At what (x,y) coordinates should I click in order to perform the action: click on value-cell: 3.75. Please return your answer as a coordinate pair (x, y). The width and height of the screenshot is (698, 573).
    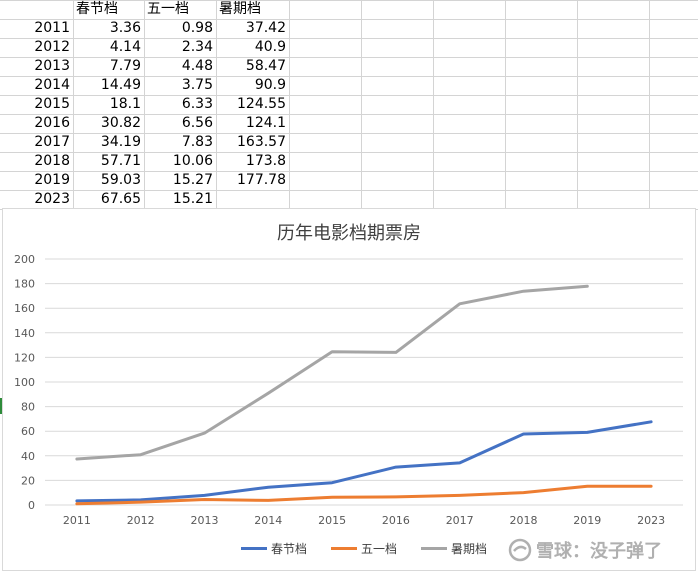
    Looking at the image, I should click on (197, 85).